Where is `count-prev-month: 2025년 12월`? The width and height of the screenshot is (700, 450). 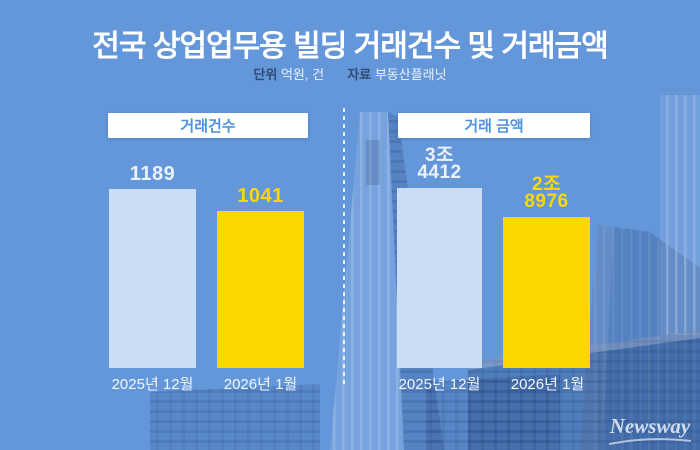 count-prev-month: 2025년 12월 is located at coordinates (152, 384).